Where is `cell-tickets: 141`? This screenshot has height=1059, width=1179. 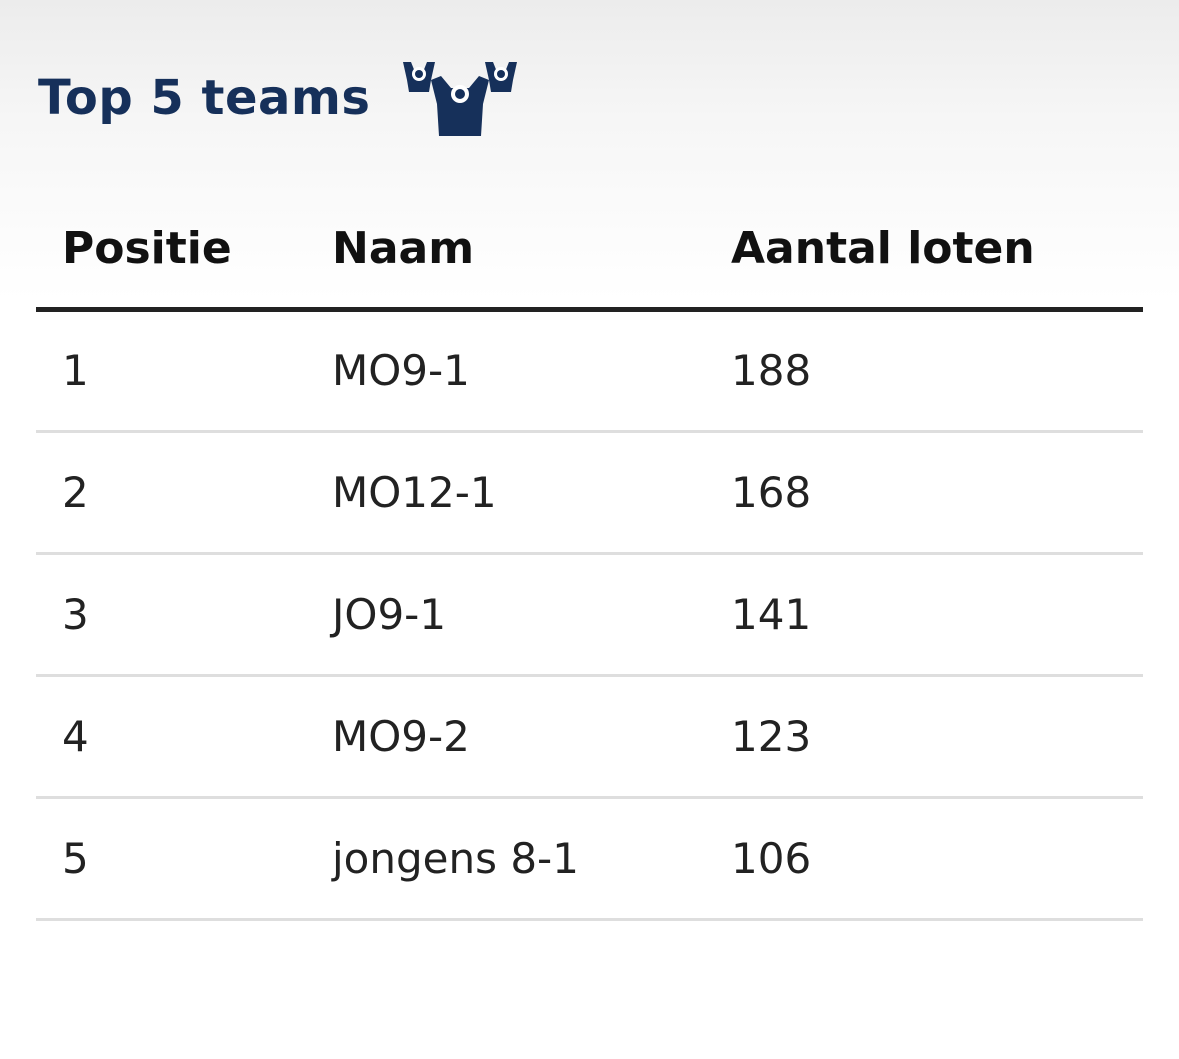
cell-tickets: 141 is located at coordinates (924, 615).